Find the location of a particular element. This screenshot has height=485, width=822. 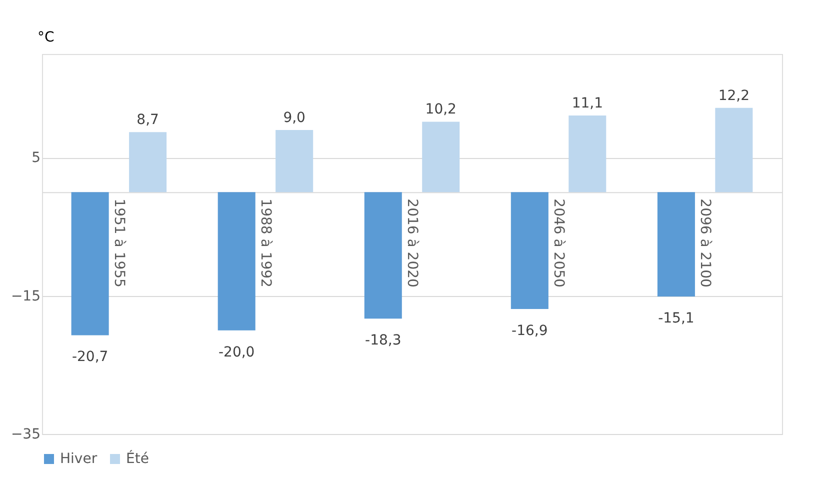

legend-label: Hiver is located at coordinates (79, 459).